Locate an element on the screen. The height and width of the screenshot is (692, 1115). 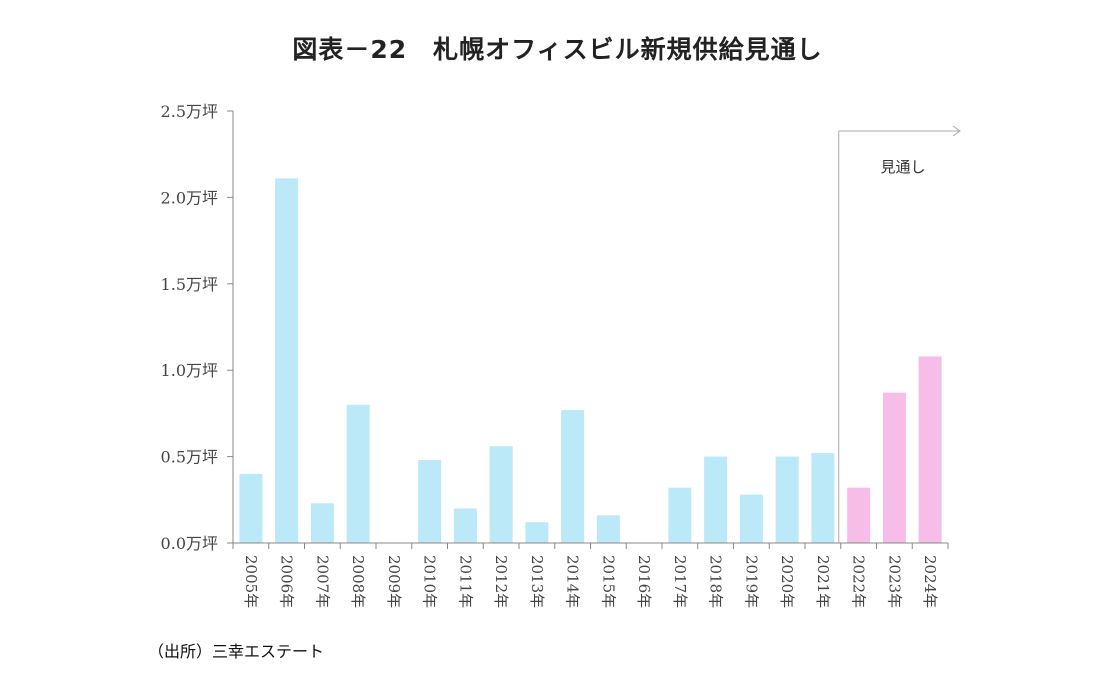
x-tick-label: 2021年 is located at coordinates (823, 581).